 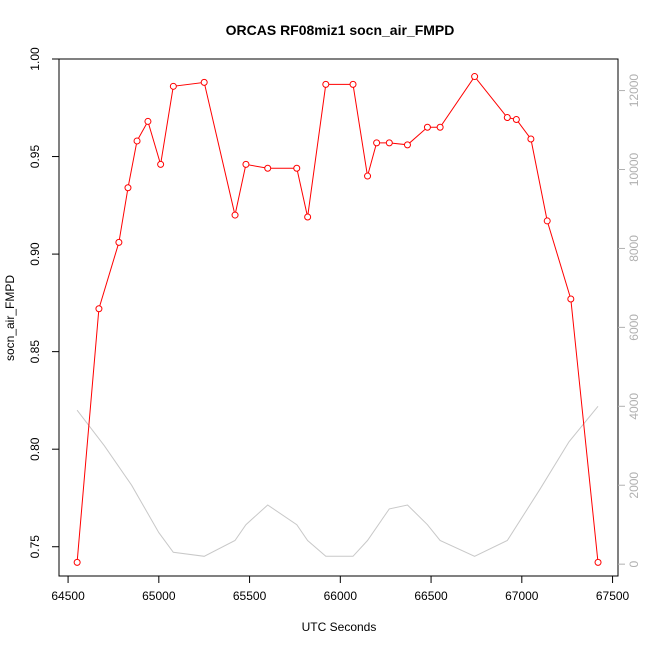 What do you see at coordinates (35, 352) in the screenshot?
I see `y-tick-label: 0.85` at bounding box center [35, 352].